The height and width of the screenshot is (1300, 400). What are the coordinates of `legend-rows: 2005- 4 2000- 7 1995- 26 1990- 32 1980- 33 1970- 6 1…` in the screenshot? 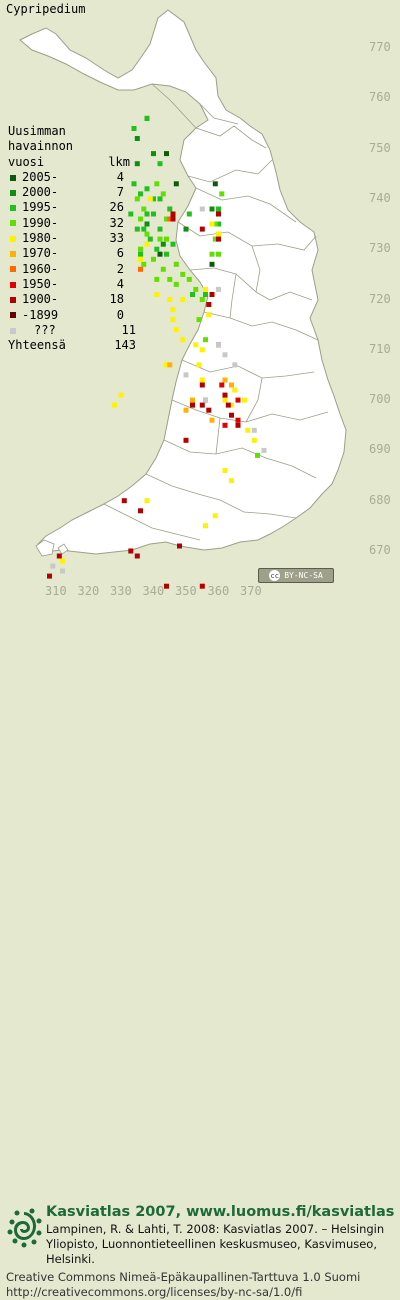 It's located at (72, 254).